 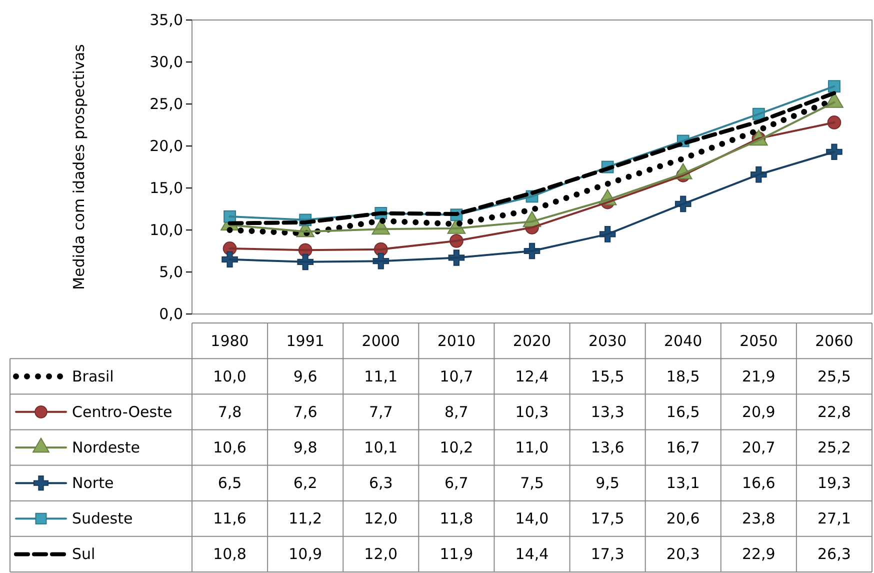 What do you see at coordinates (230, 411) in the screenshot?
I see `data-label: 7,8` at bounding box center [230, 411].